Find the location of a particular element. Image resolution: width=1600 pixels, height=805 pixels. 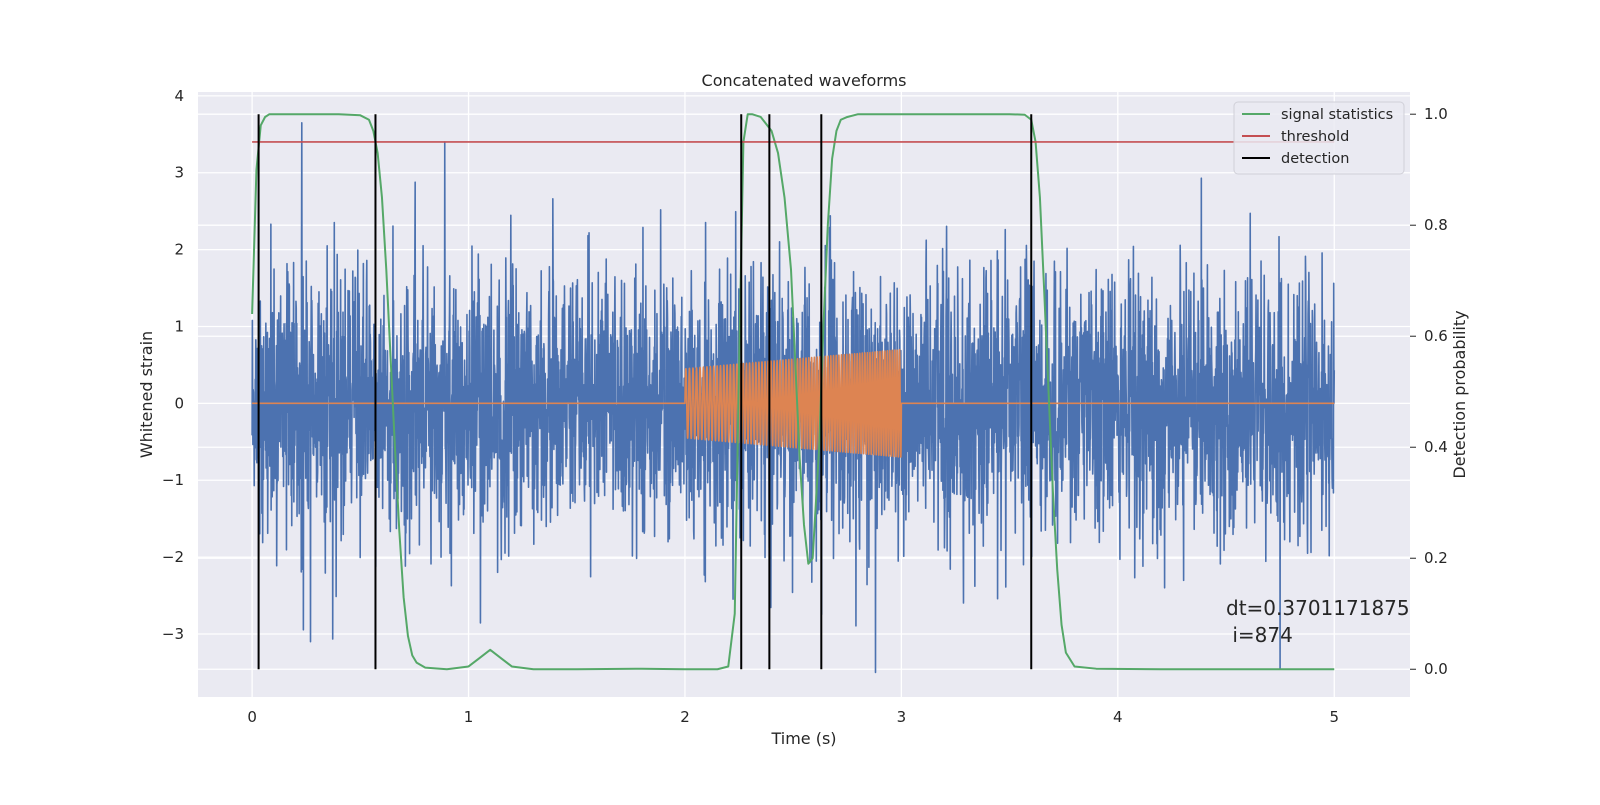

annotation: dt=0.3701171875 i=874 is located at coordinates (1318, 621).